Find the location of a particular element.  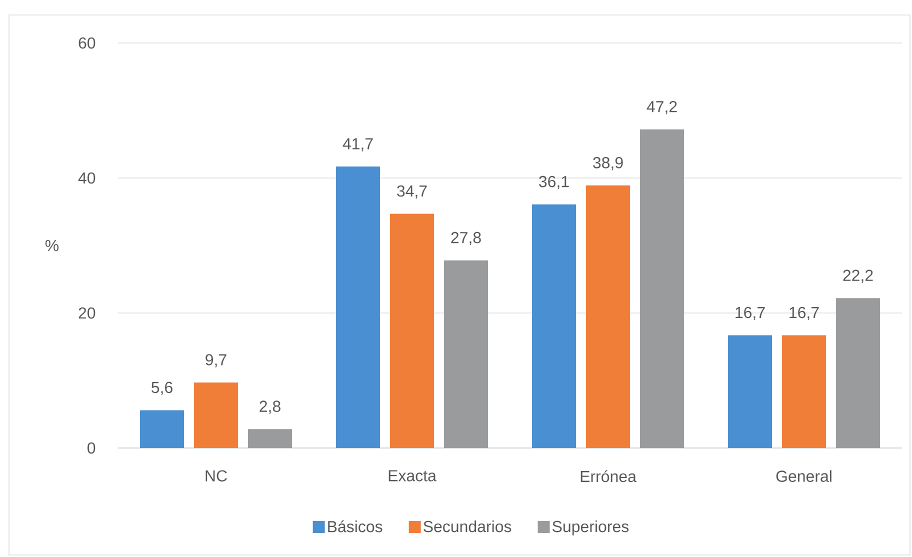

y-tick-label: 0 is located at coordinates (92, 448).